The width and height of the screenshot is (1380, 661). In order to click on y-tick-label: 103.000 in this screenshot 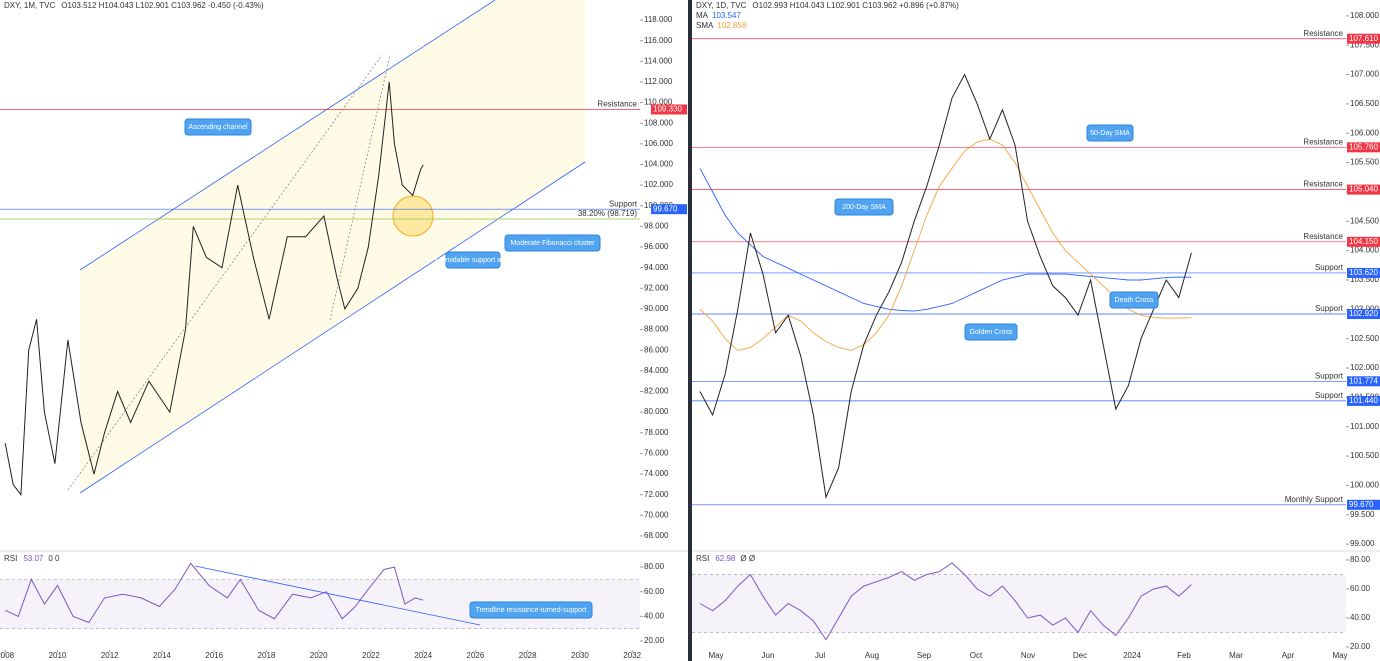, I will do `click(1364, 308)`.